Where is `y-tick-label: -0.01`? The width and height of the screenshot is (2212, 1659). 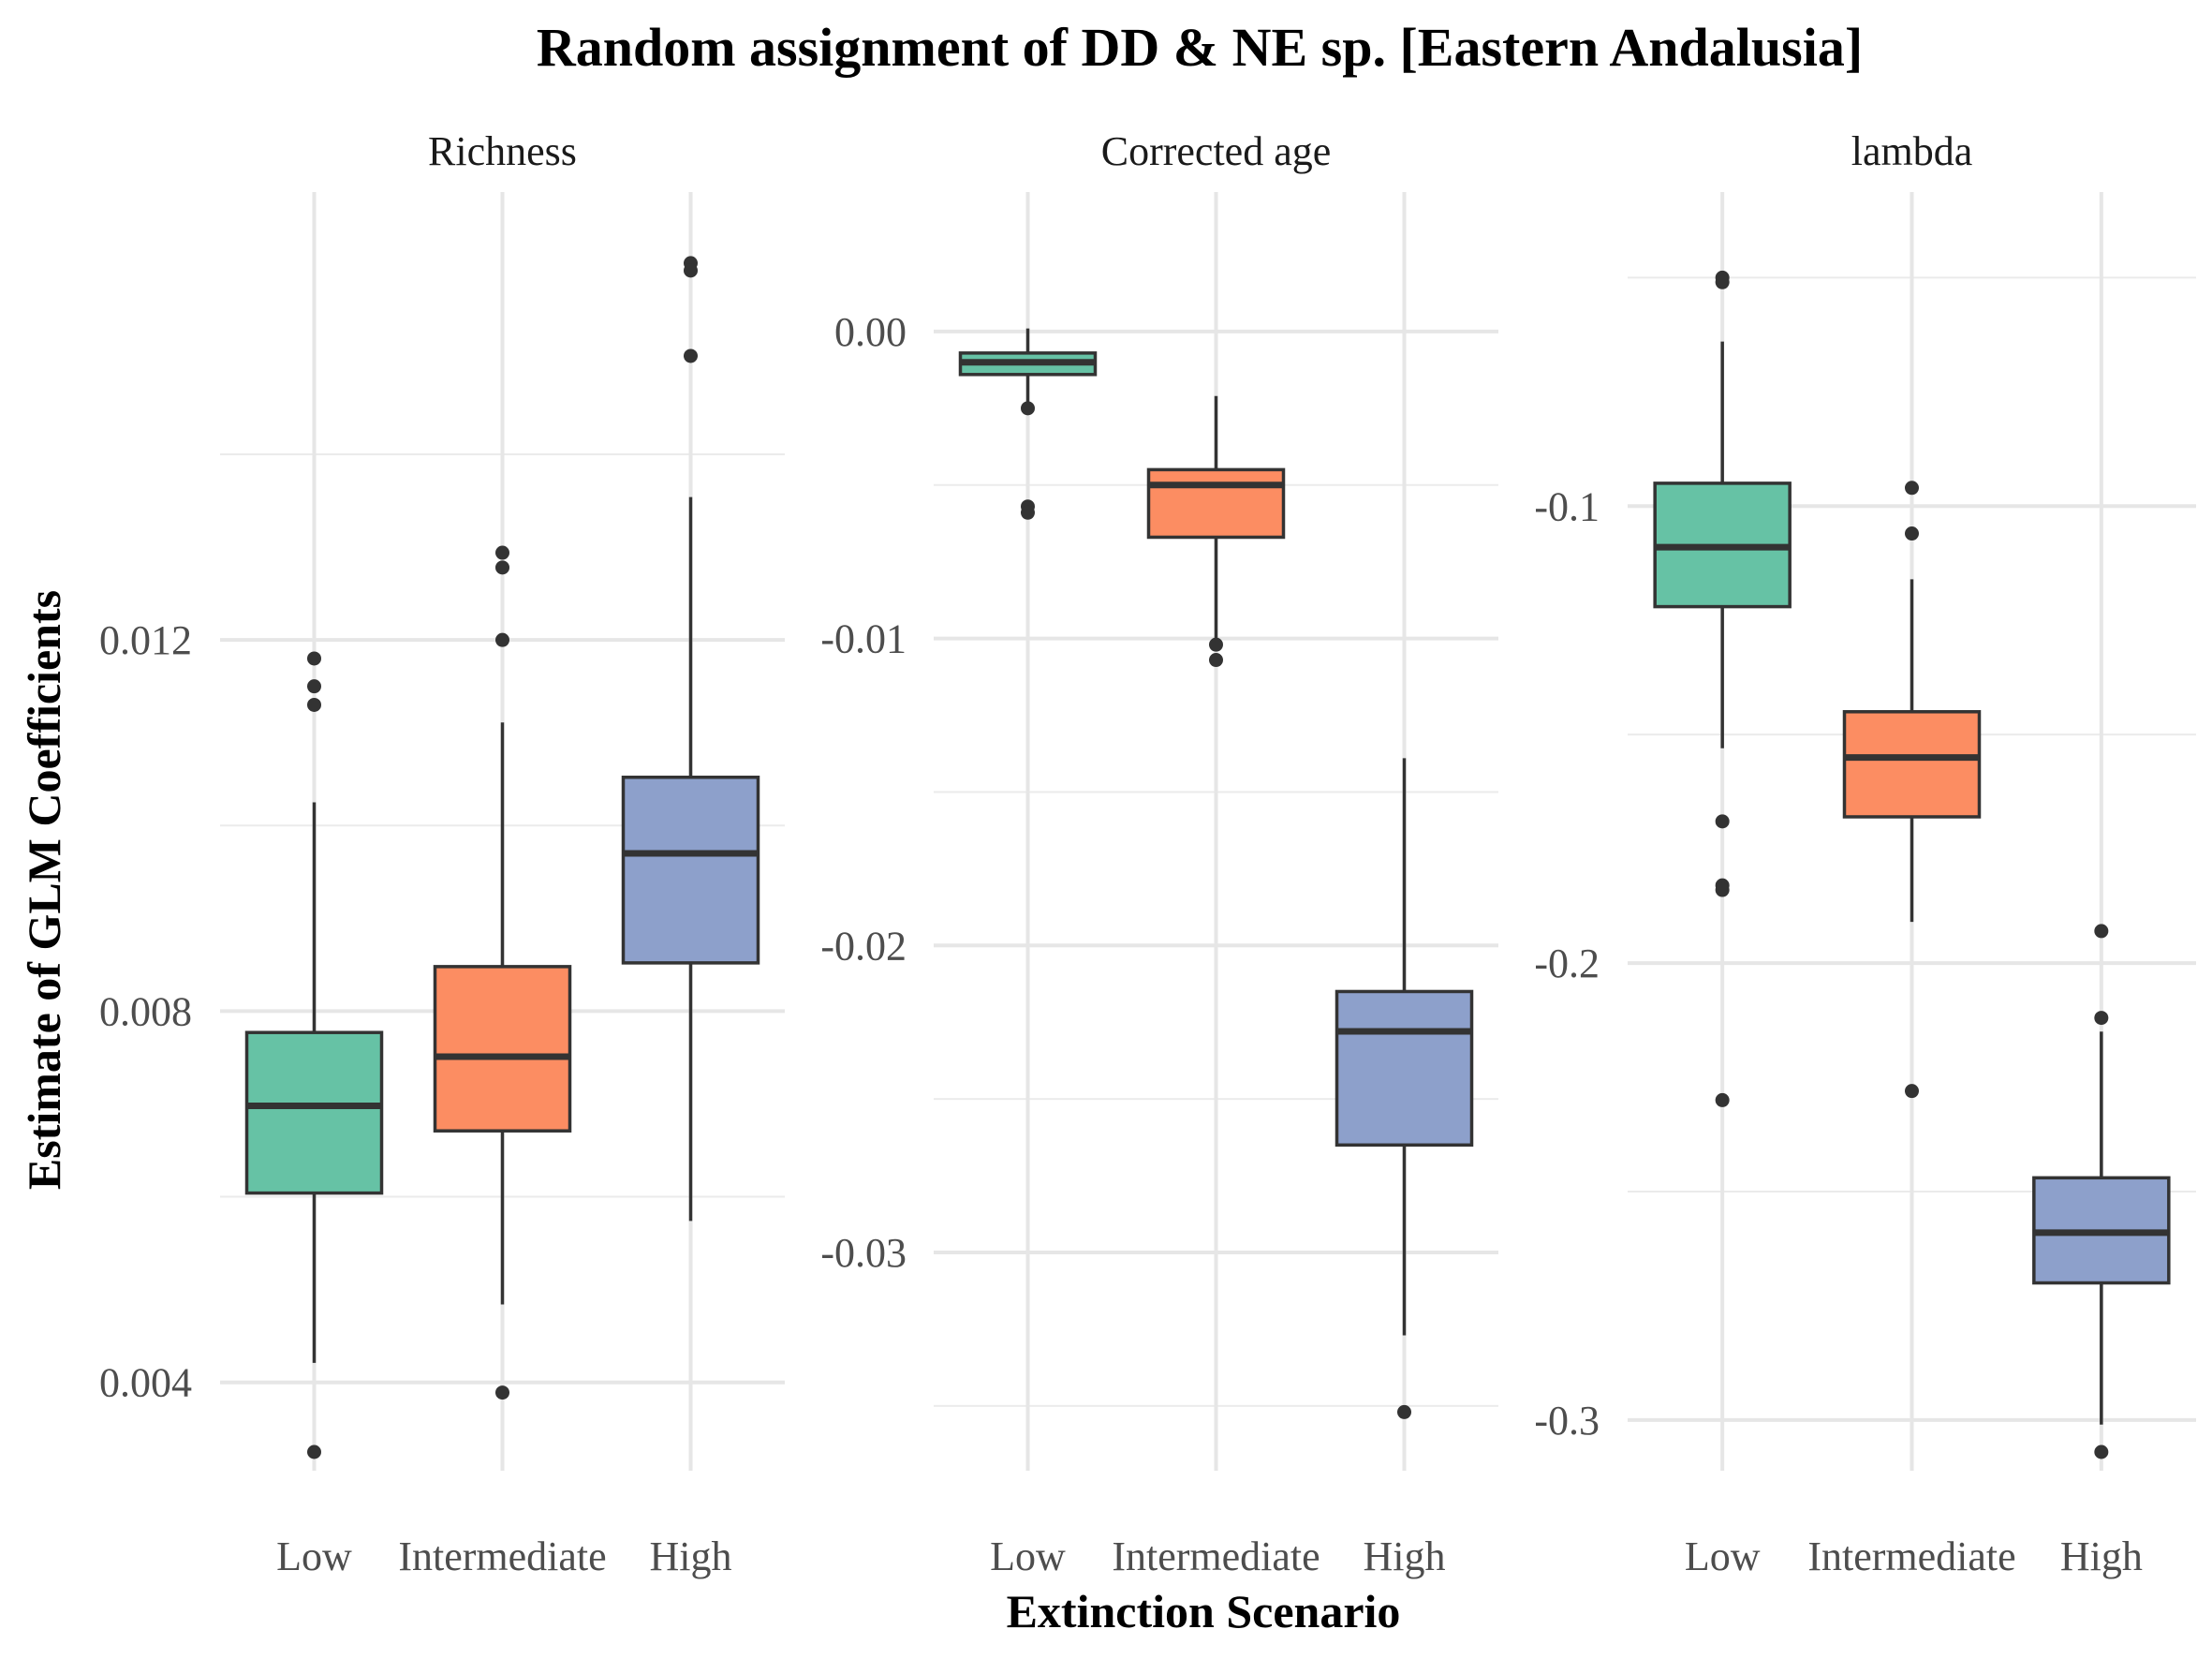 y-tick-label: -0.01 is located at coordinates (864, 639).